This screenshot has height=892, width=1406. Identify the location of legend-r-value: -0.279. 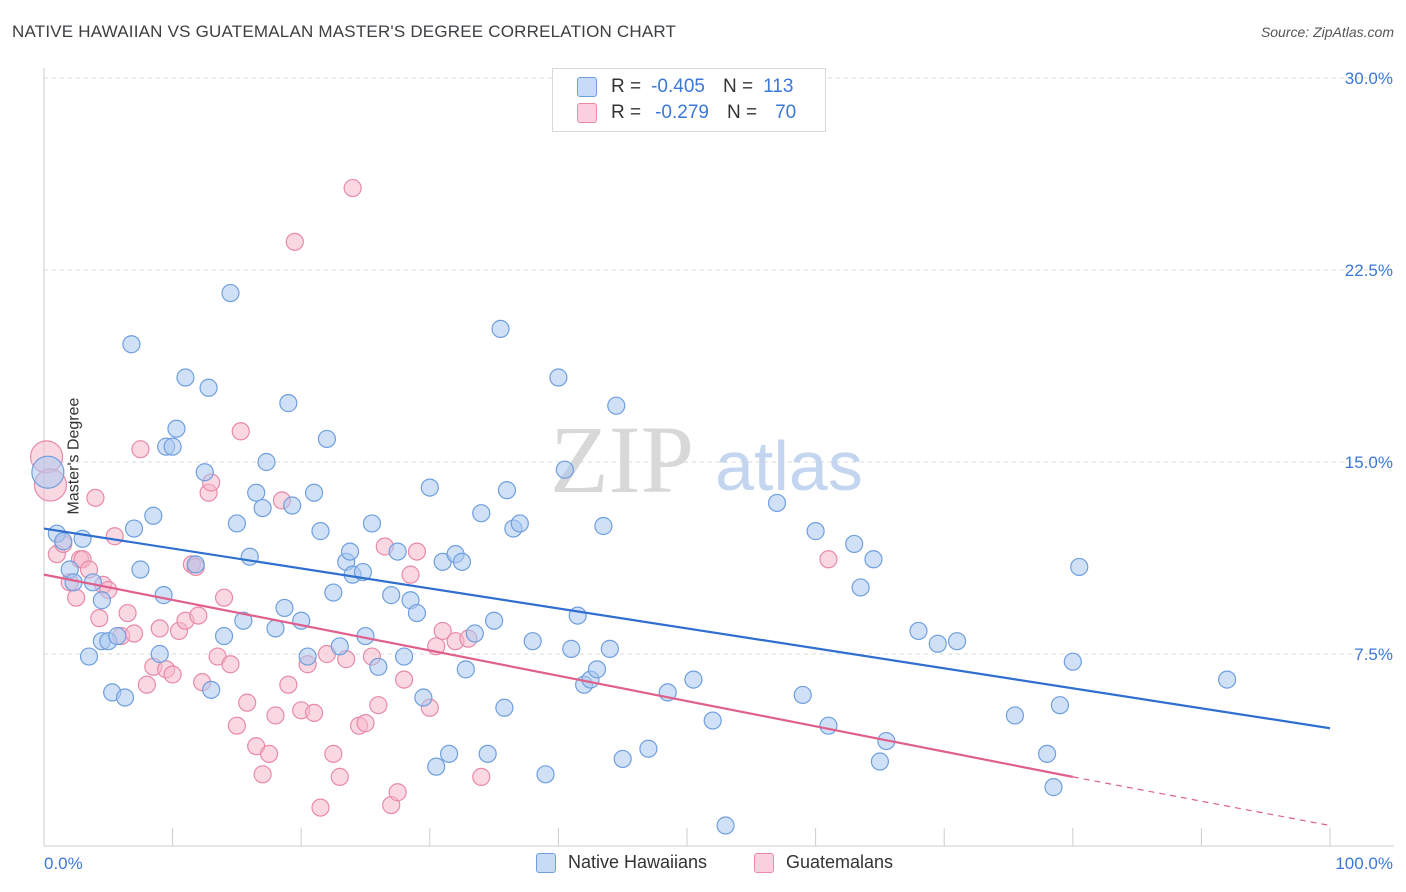
(682, 112).